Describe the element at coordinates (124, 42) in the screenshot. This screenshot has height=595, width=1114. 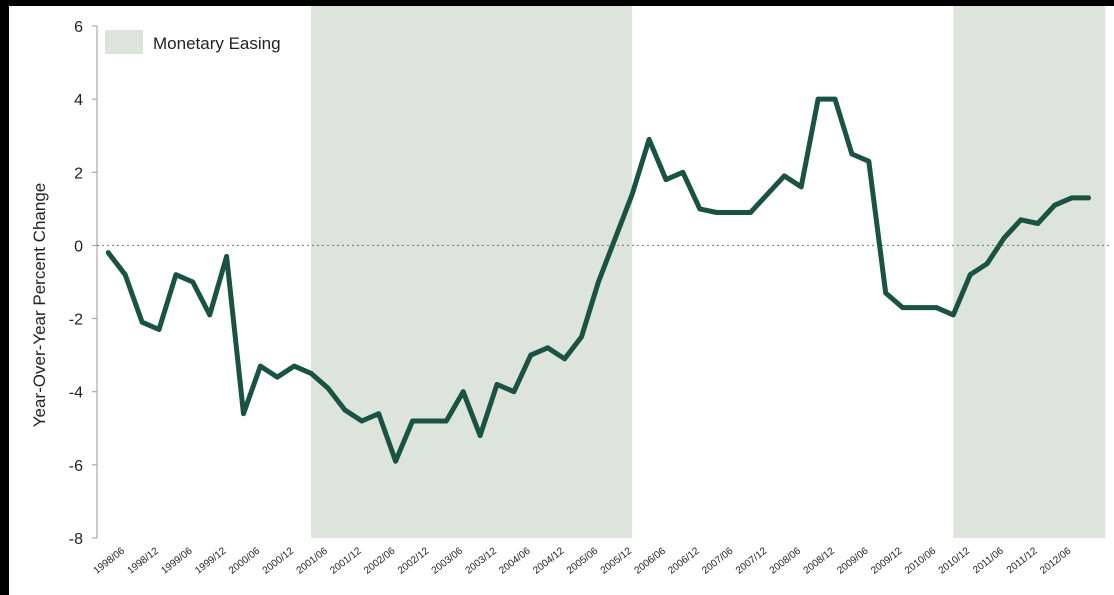
I see `legend-swatch` at that location.